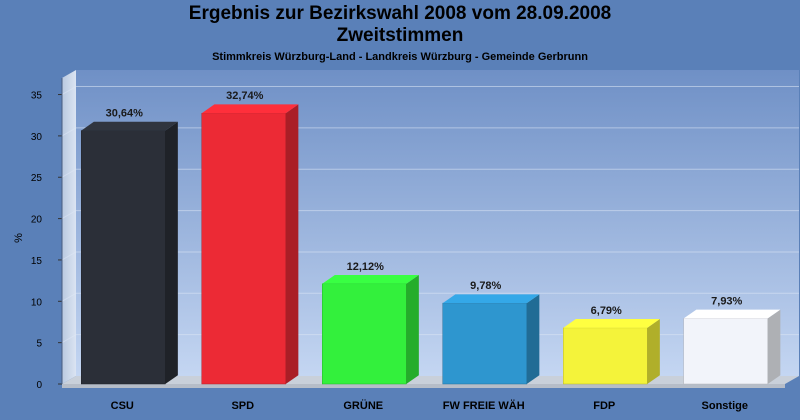 This screenshot has height=420, width=800. What do you see at coordinates (604, 406) in the screenshot?
I see `x-category-label: FDP` at bounding box center [604, 406].